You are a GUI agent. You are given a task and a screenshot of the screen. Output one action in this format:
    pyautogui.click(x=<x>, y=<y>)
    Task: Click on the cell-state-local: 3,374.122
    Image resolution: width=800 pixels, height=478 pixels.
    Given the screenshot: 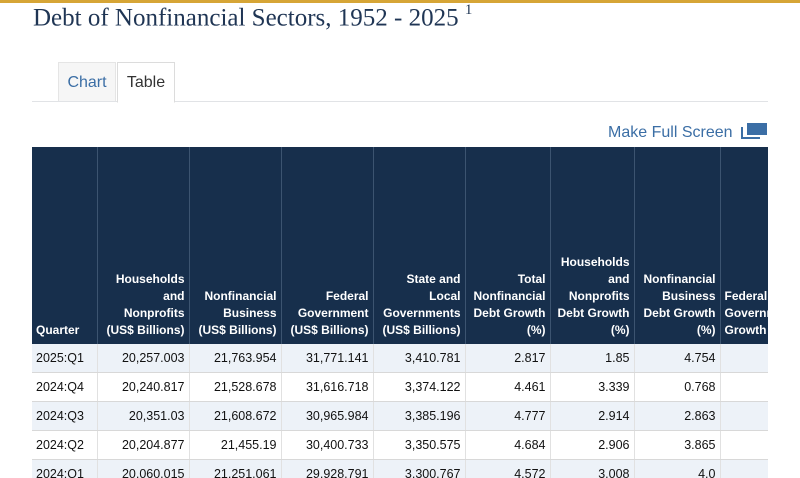 What is the action you would take?
    pyautogui.click(x=419, y=387)
    